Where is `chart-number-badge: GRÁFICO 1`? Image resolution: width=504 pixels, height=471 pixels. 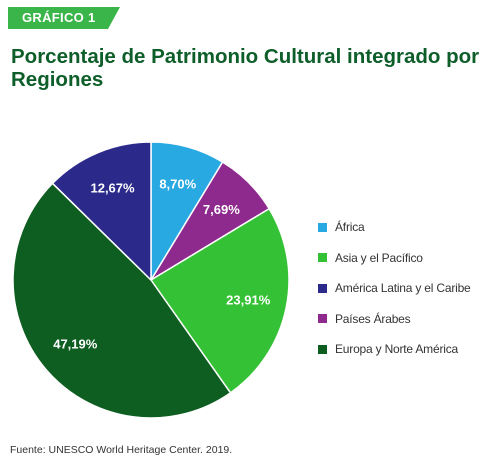 chart-number-badge: GRÁFICO 1 is located at coordinates (64, 18).